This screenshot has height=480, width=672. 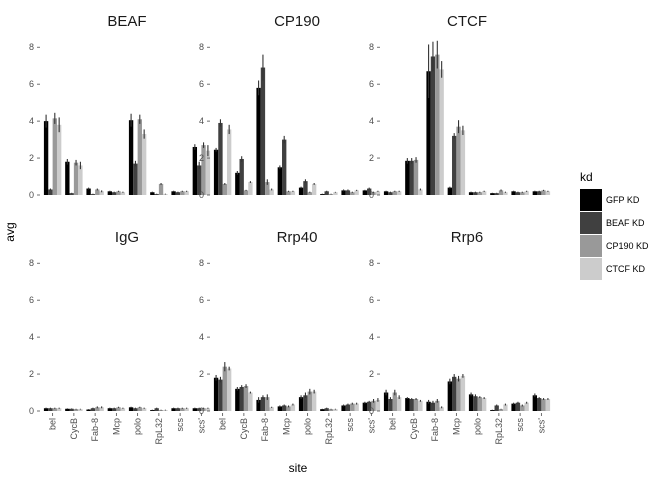 What do you see at coordinates (460, 106) in the screenshot?
I see `facet-ctcf: CTCF 0 2 4 6 8` at bounding box center [460, 106].